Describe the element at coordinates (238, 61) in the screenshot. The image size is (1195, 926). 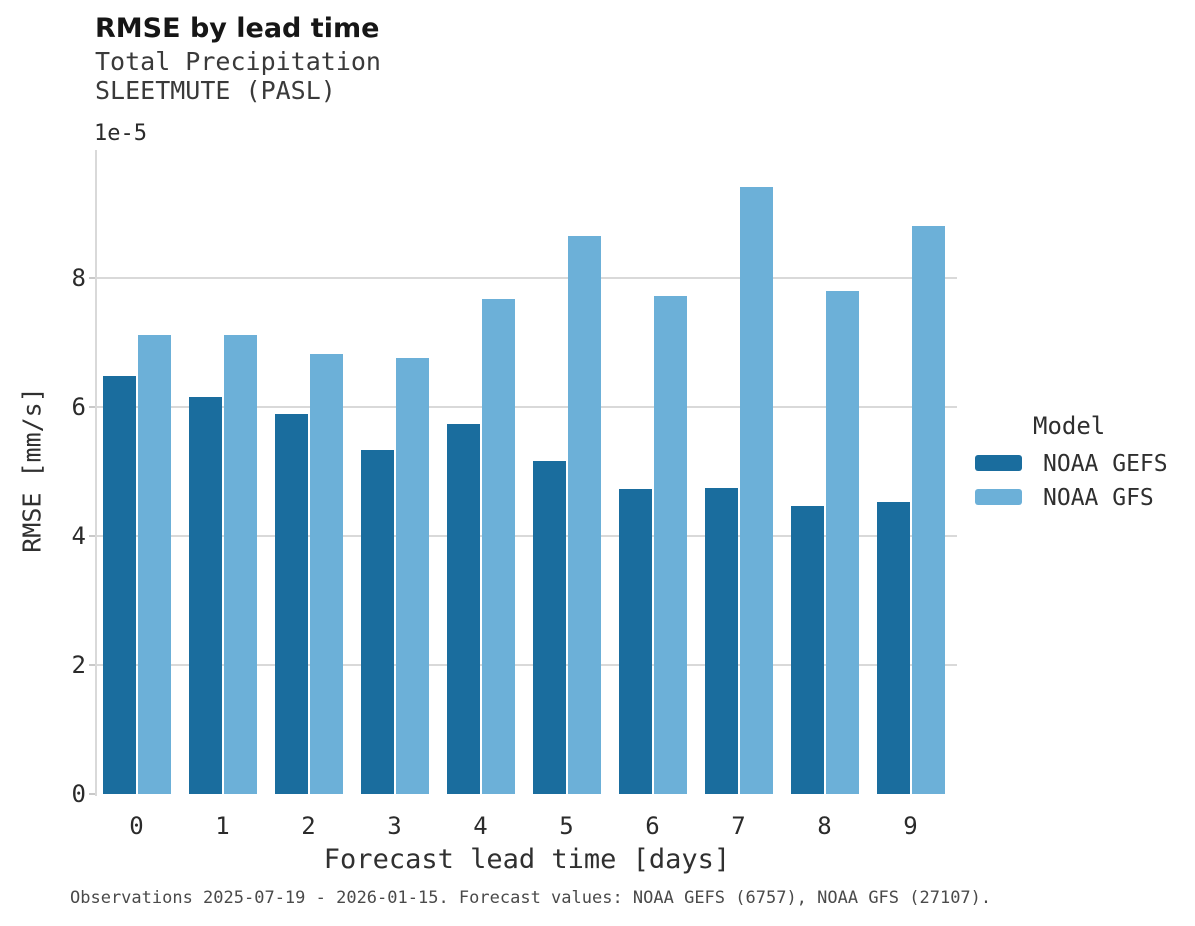
I see `subtitle-variable: Total Precipitation` at that location.